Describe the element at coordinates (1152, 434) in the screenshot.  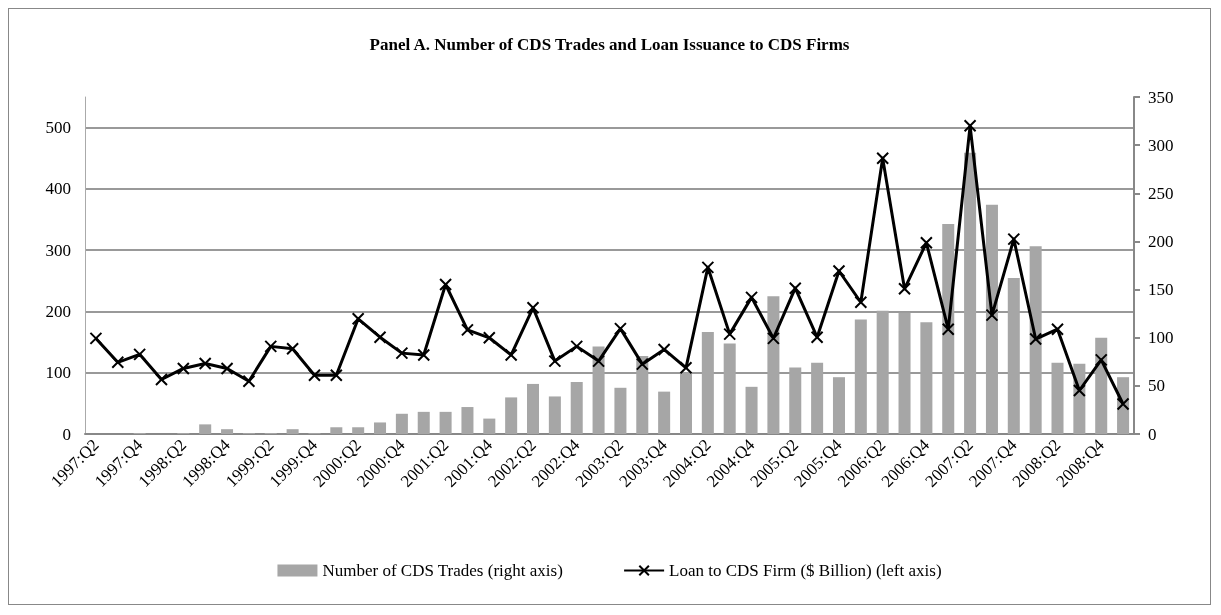
I see `y2-tick-label: 0` at that location.